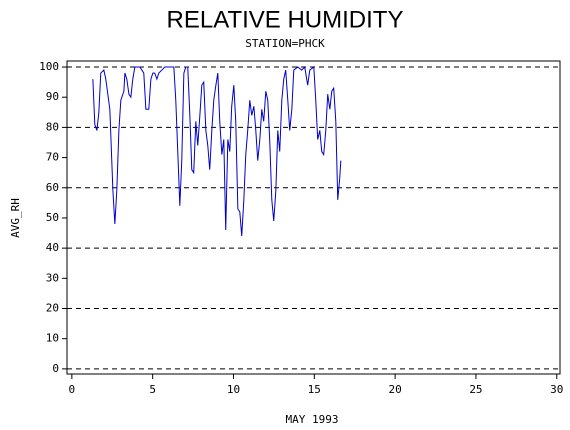  Describe the element at coordinates (52, 157) in the screenshot. I see `y-tick-label: 70` at that location.